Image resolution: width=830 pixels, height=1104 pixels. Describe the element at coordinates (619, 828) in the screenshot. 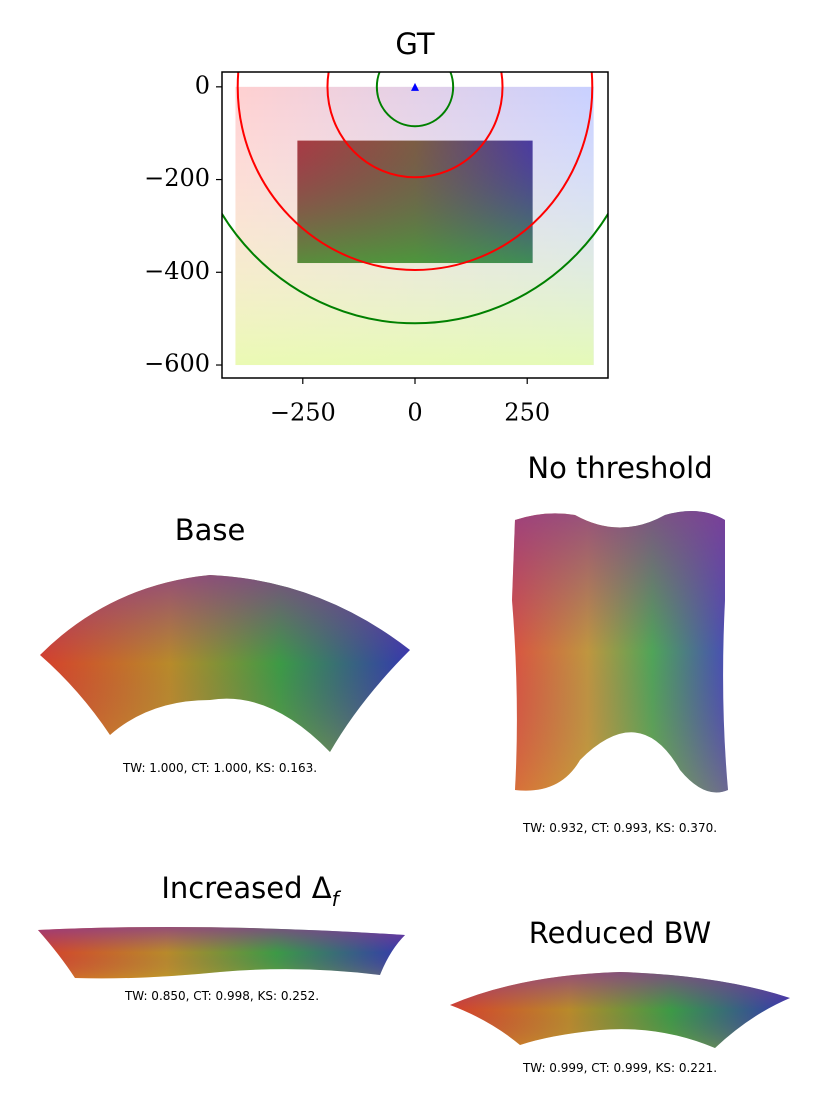

I see `caption: TW: 0.932, CT: 0.993, KS: 0.370.` at that location.